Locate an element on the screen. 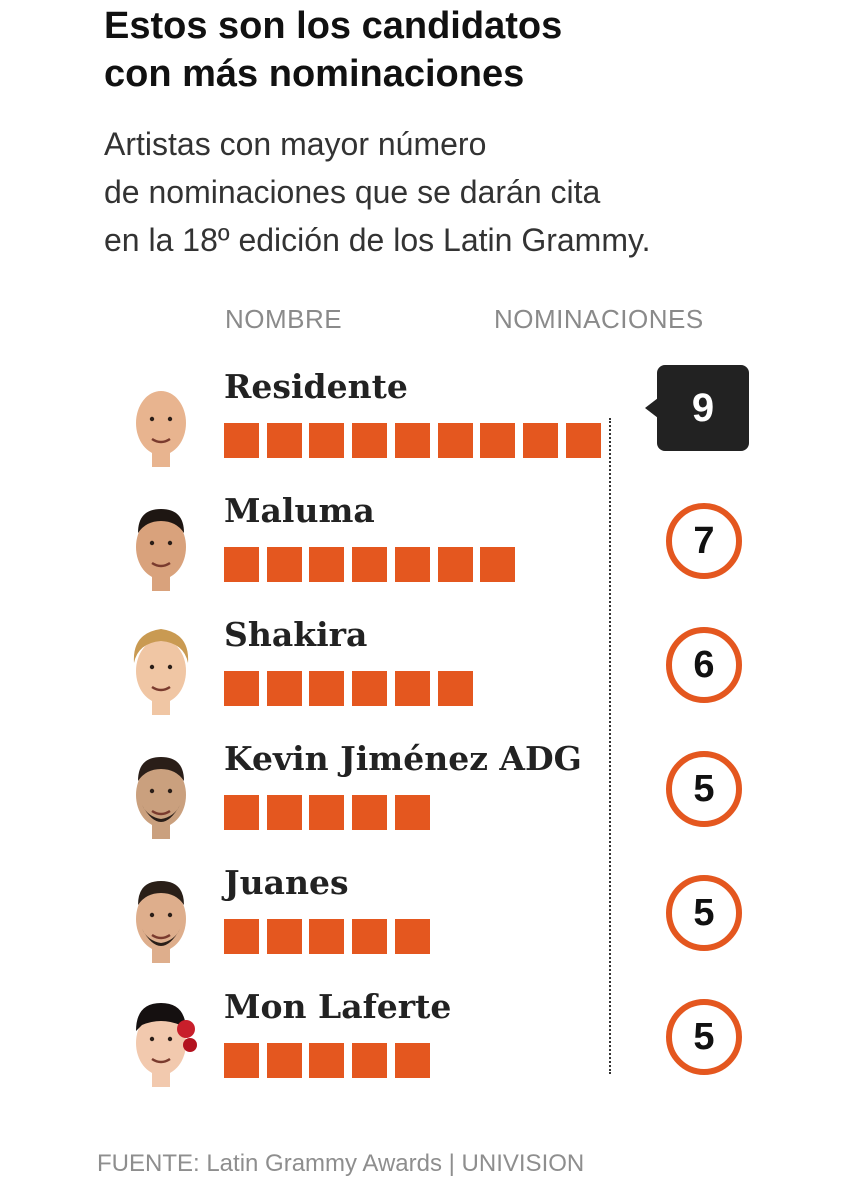 This screenshot has width=850, height=1200. artist-name: Maluma is located at coordinates (299, 510).